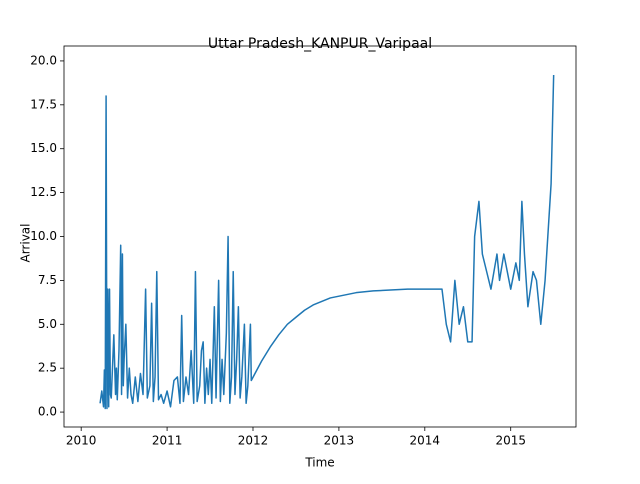 The width and height of the screenshot is (640, 484). Describe the element at coordinates (319, 463) in the screenshot. I see `x-axis-label: Time` at that location.